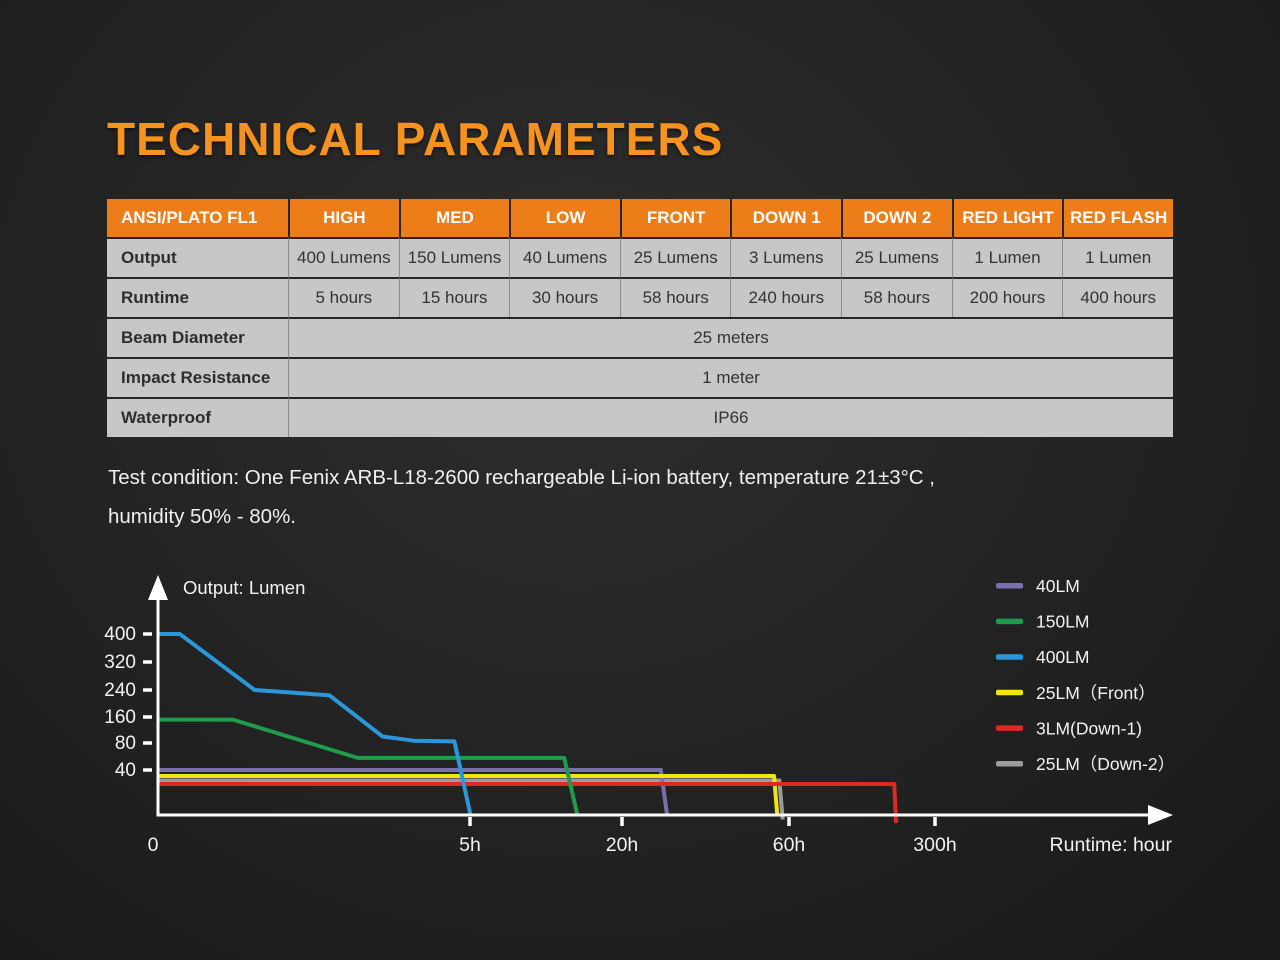  I want to click on table-cell: 15 hours, so click(454, 297).